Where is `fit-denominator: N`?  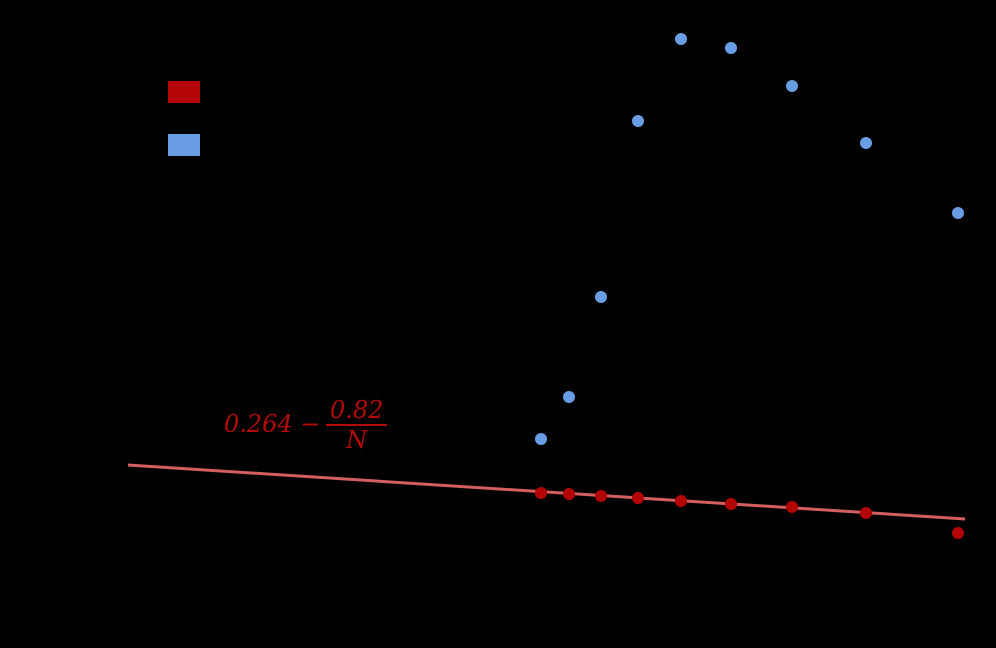 fit-denominator: N is located at coordinates (357, 440).